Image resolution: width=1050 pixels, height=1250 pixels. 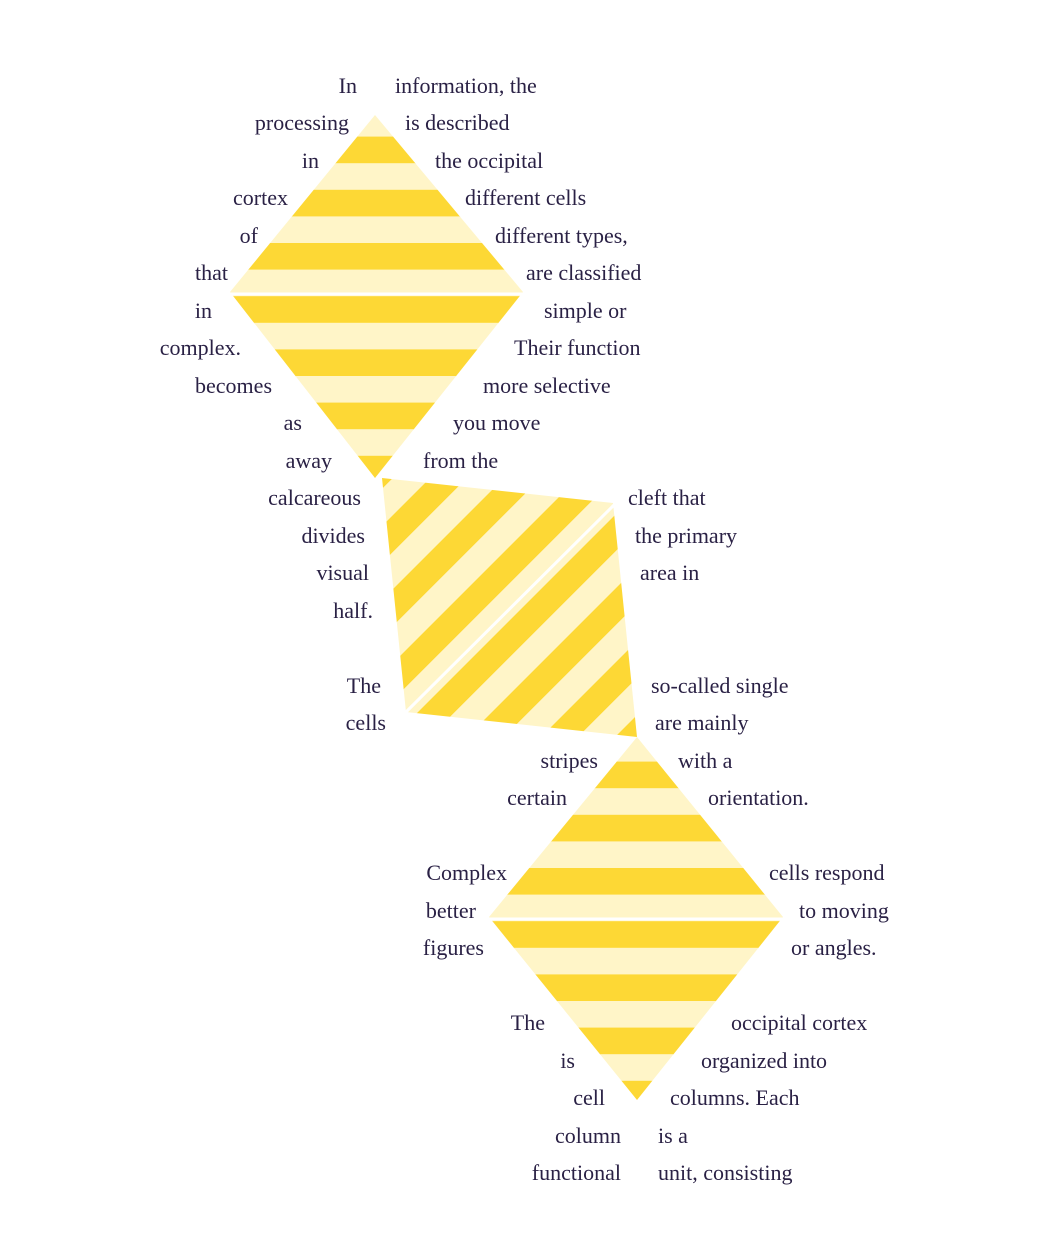 I want to click on text-right: area in, so click(x=670, y=572).